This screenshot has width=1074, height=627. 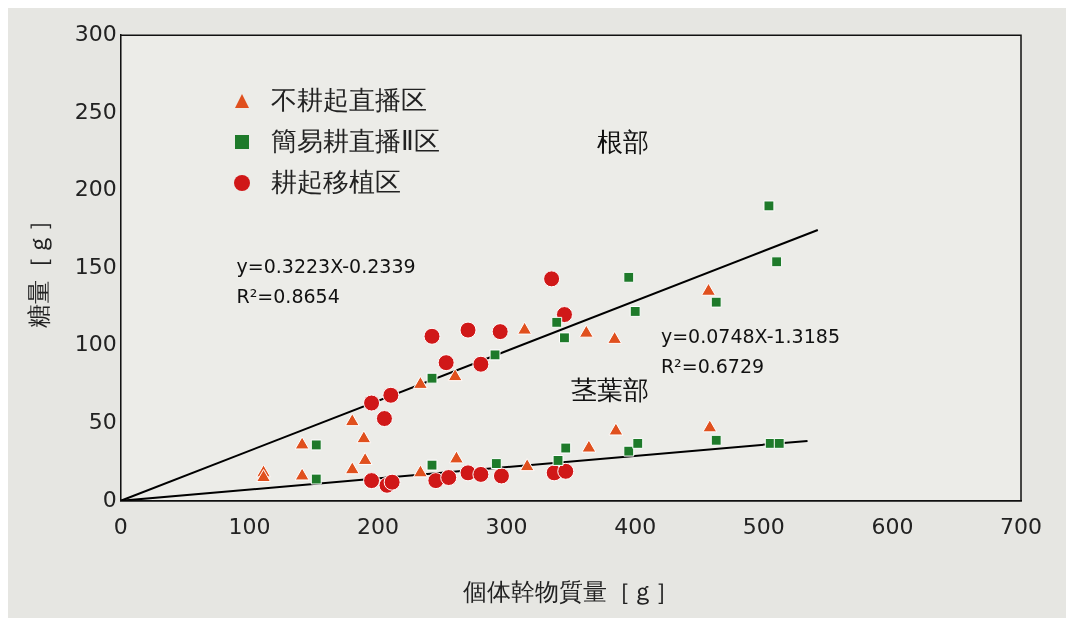 I want to click on legend-label: 耕起移植区, so click(x=336, y=182).